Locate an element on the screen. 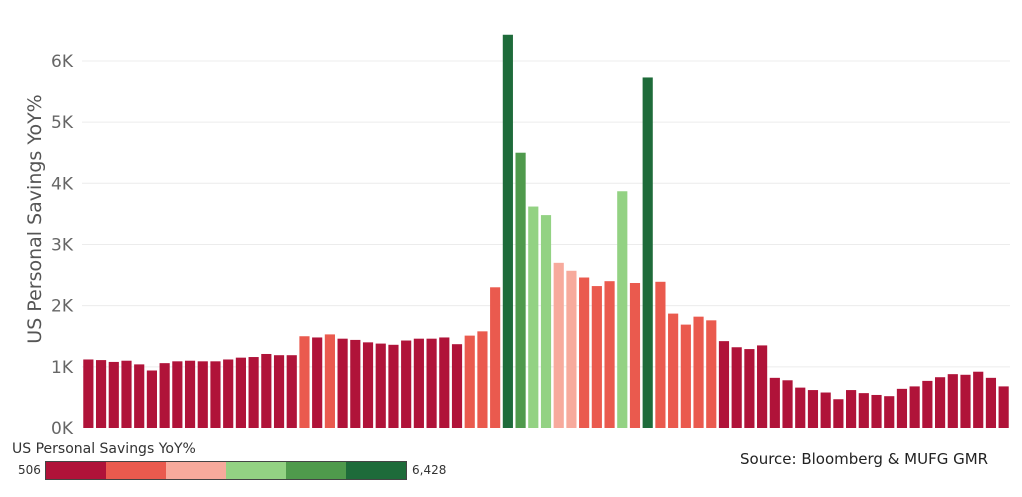 The image size is (1022, 497). y-tick-label: 4K is located at coordinates (62, 184).